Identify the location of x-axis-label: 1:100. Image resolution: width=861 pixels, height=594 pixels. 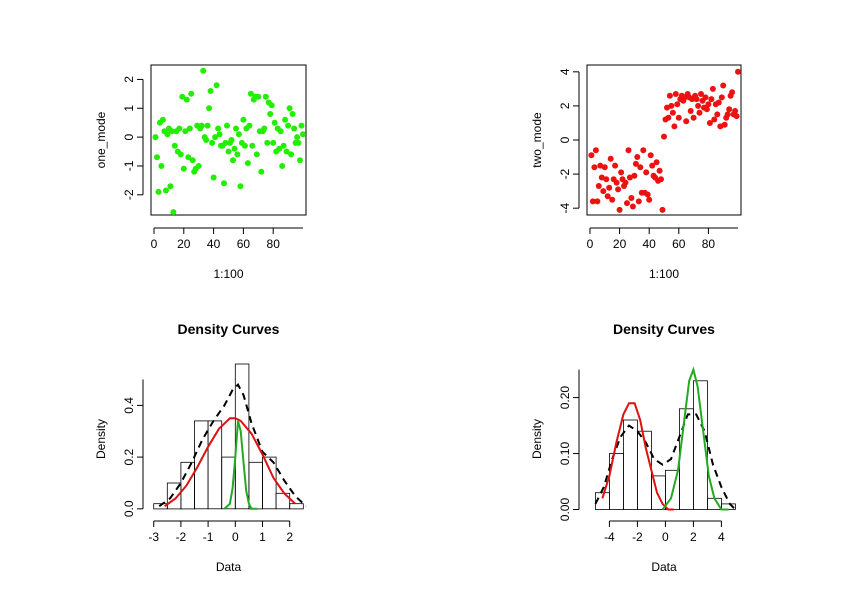
(228, 274).